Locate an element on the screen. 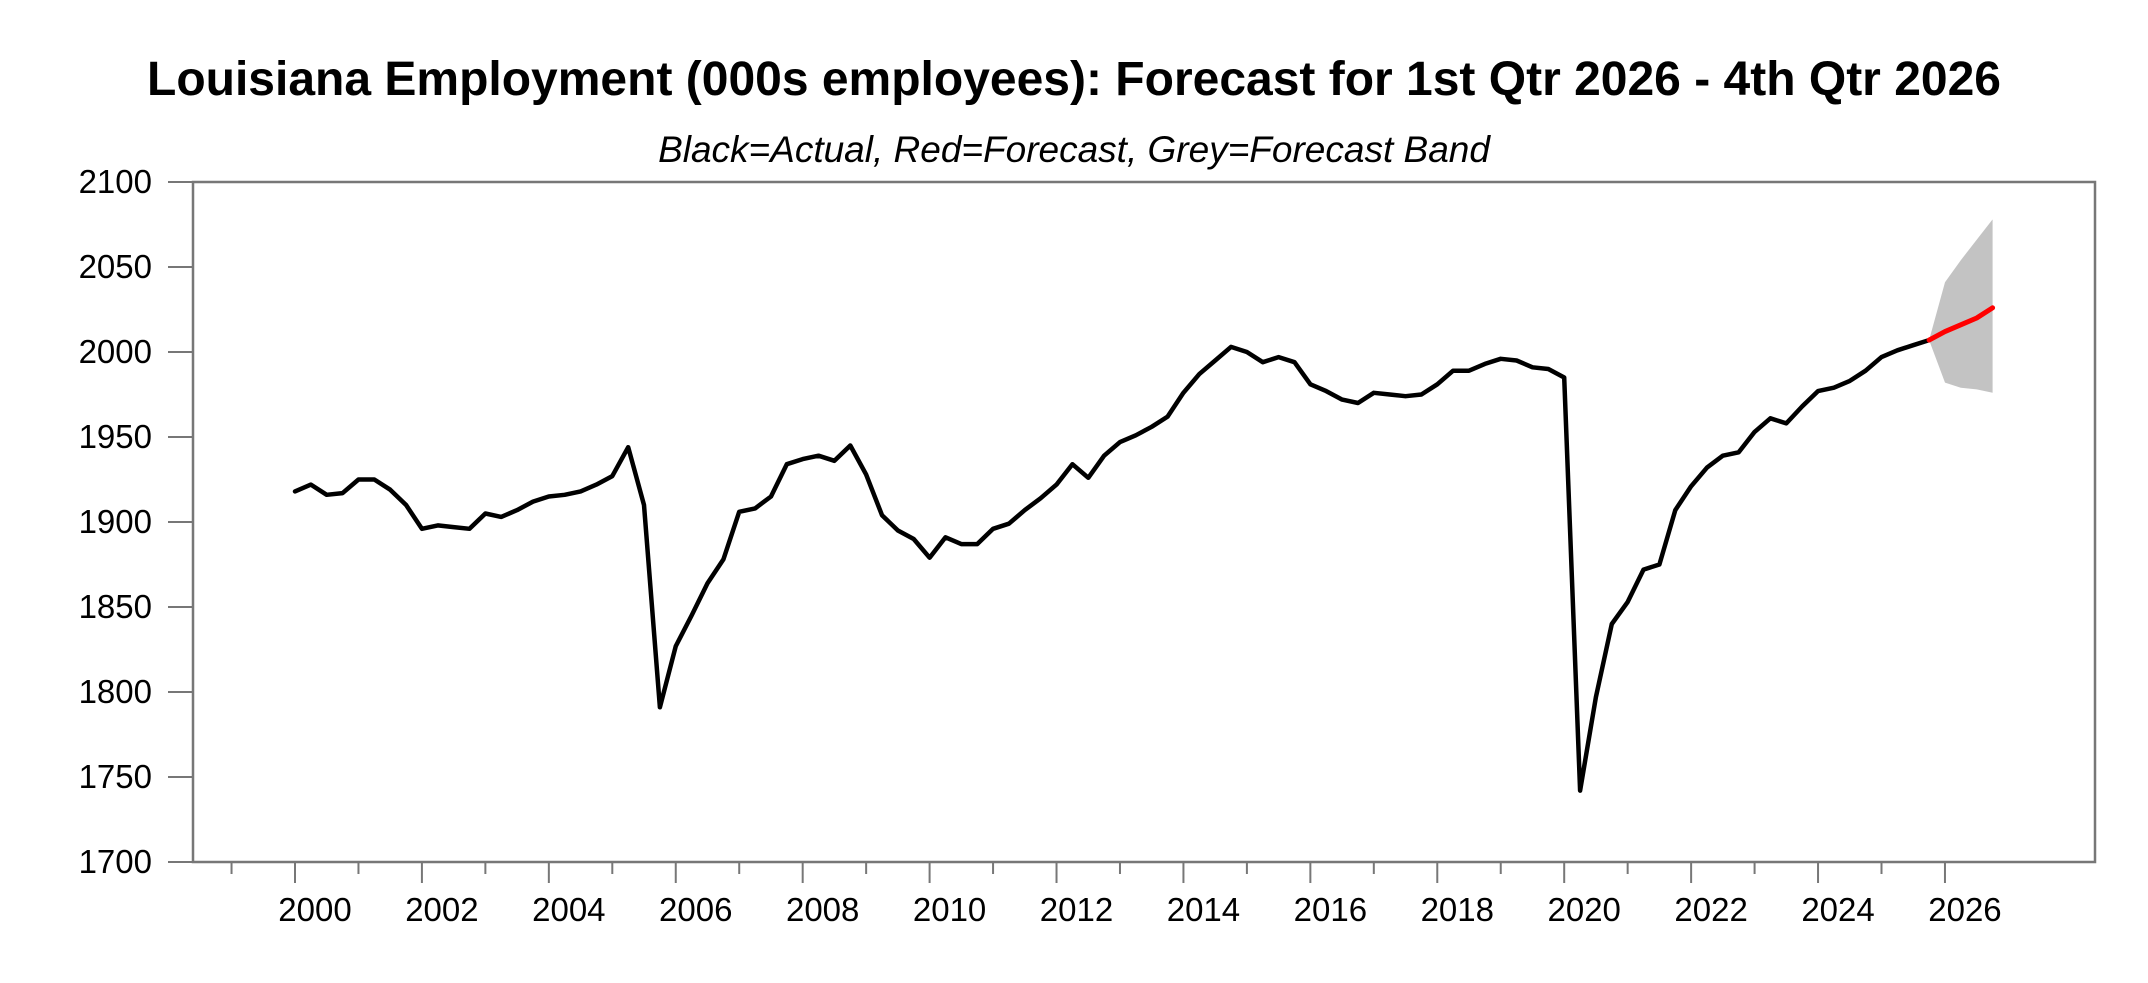 Image resolution: width=2148 pixels, height=983 pixels. forecast-band is located at coordinates (1961, 306).